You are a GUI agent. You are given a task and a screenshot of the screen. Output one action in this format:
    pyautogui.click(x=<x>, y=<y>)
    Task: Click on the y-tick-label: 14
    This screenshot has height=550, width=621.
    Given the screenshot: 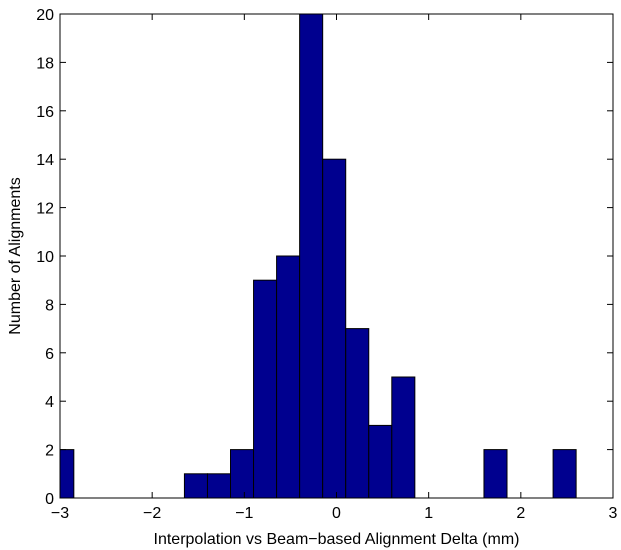 What is the action you would take?
    pyautogui.click(x=45, y=160)
    